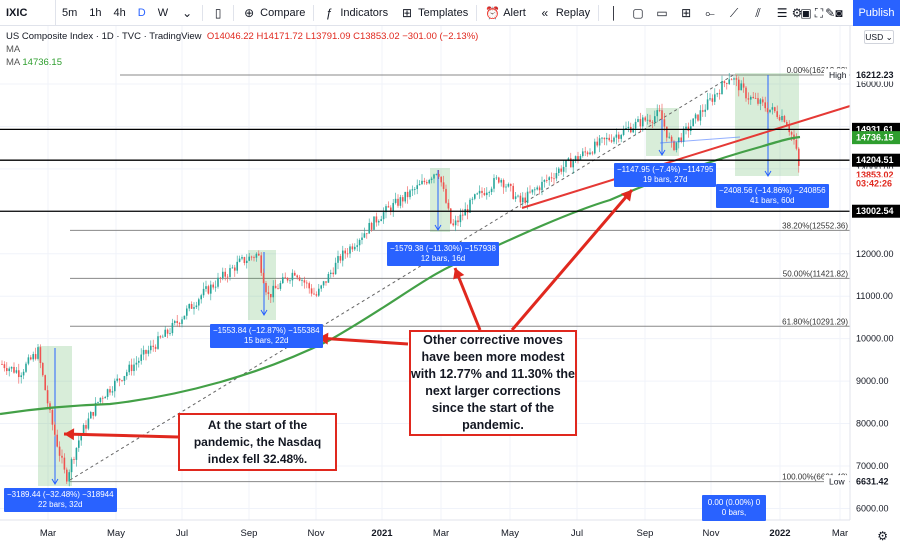 This screenshot has height=547, width=900. What do you see at coordinates (797, 12) in the screenshot?
I see `settings-button: ⚙` at bounding box center [797, 12].